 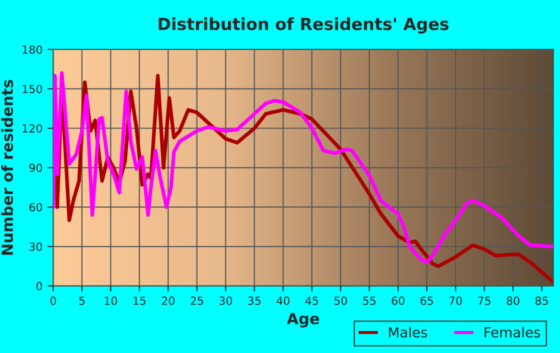 What do you see at coordinates (35, 168) in the screenshot?
I see `y-tick-label: 90` at bounding box center [35, 168].